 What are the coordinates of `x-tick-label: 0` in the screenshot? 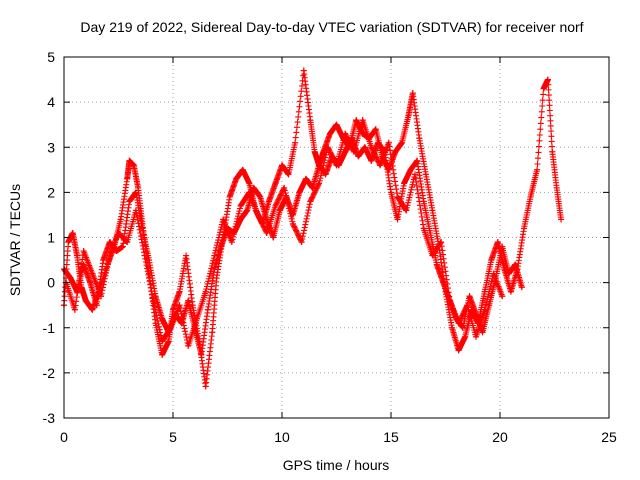 It's located at (64, 437).